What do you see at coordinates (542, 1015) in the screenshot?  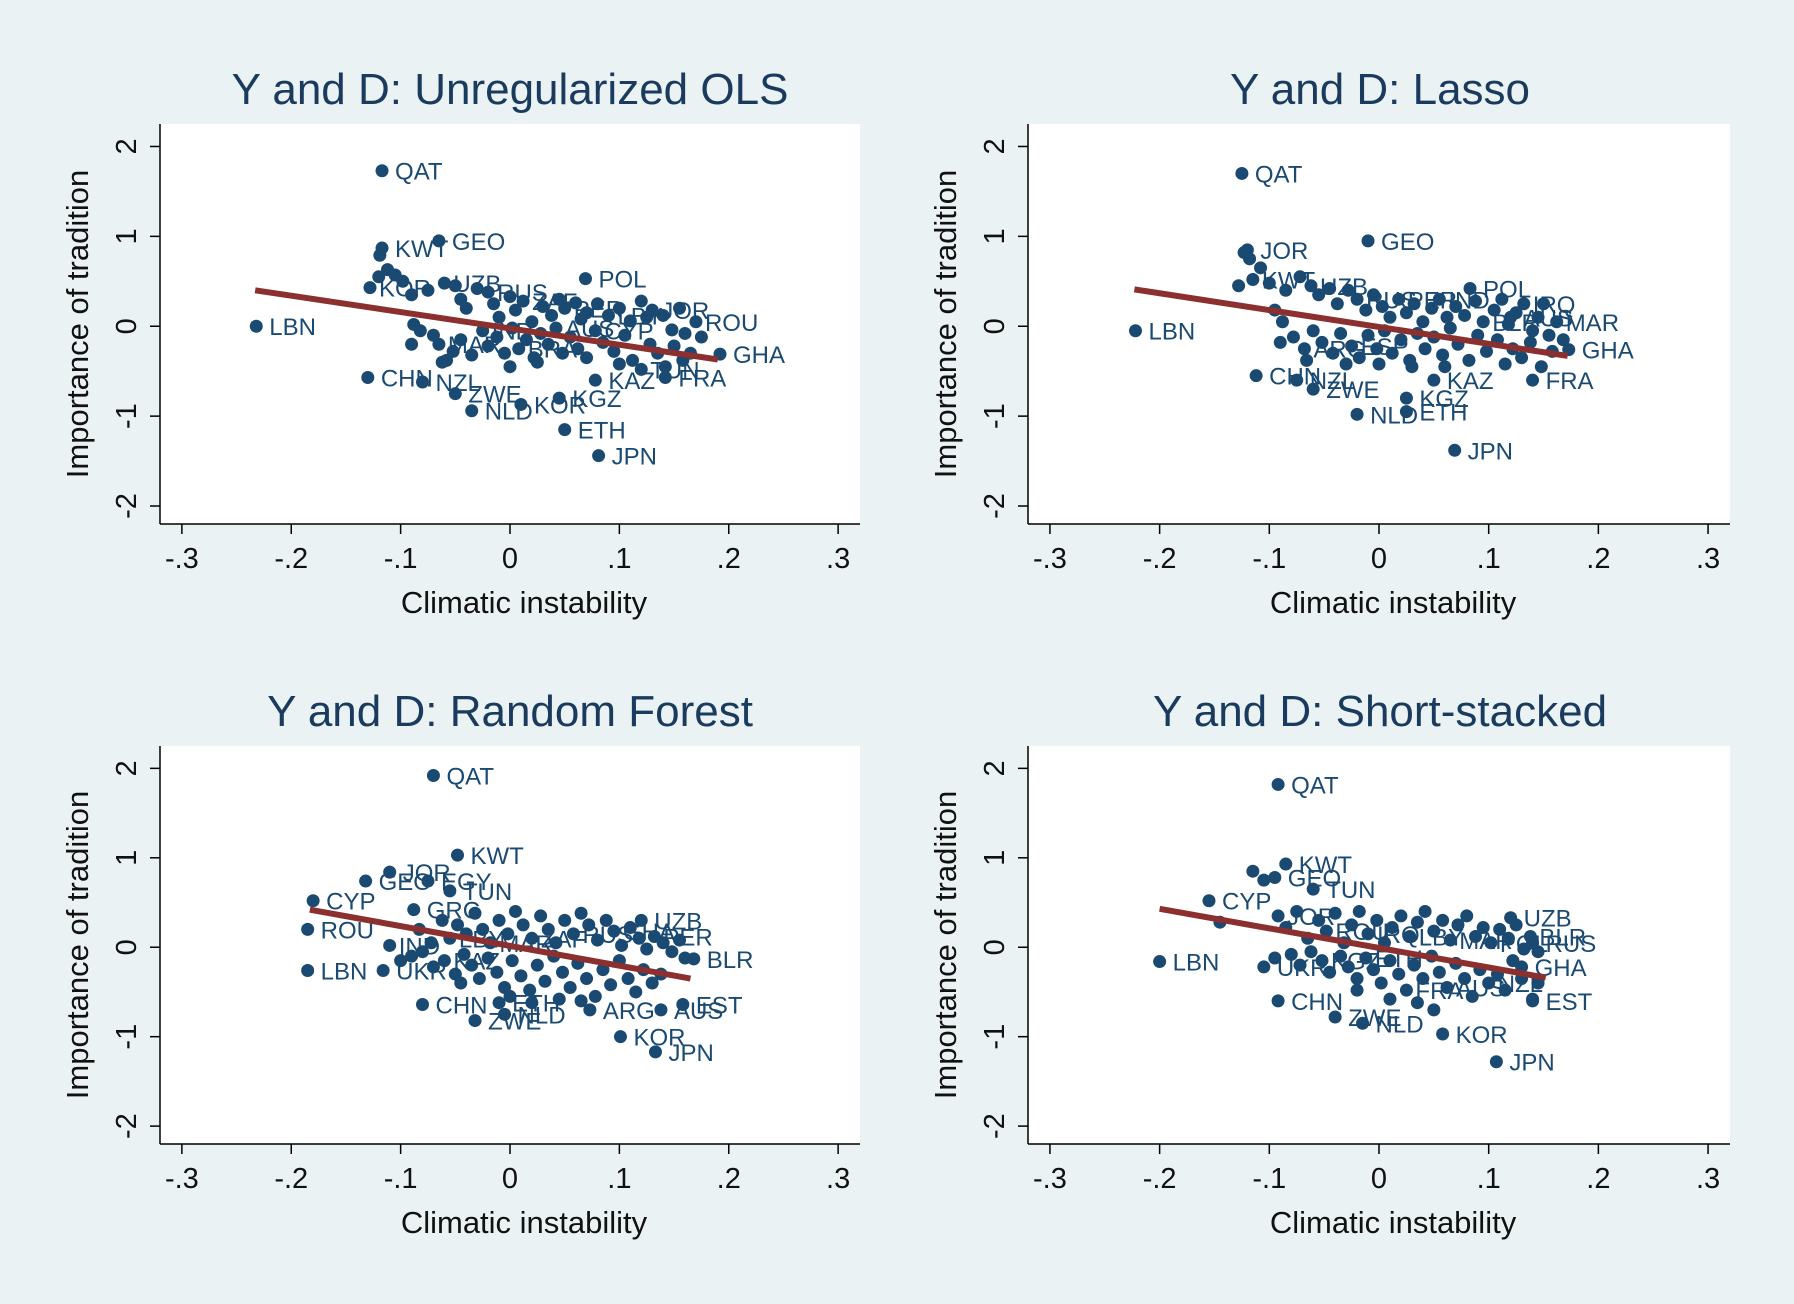 I see `point-label: NLD` at bounding box center [542, 1015].